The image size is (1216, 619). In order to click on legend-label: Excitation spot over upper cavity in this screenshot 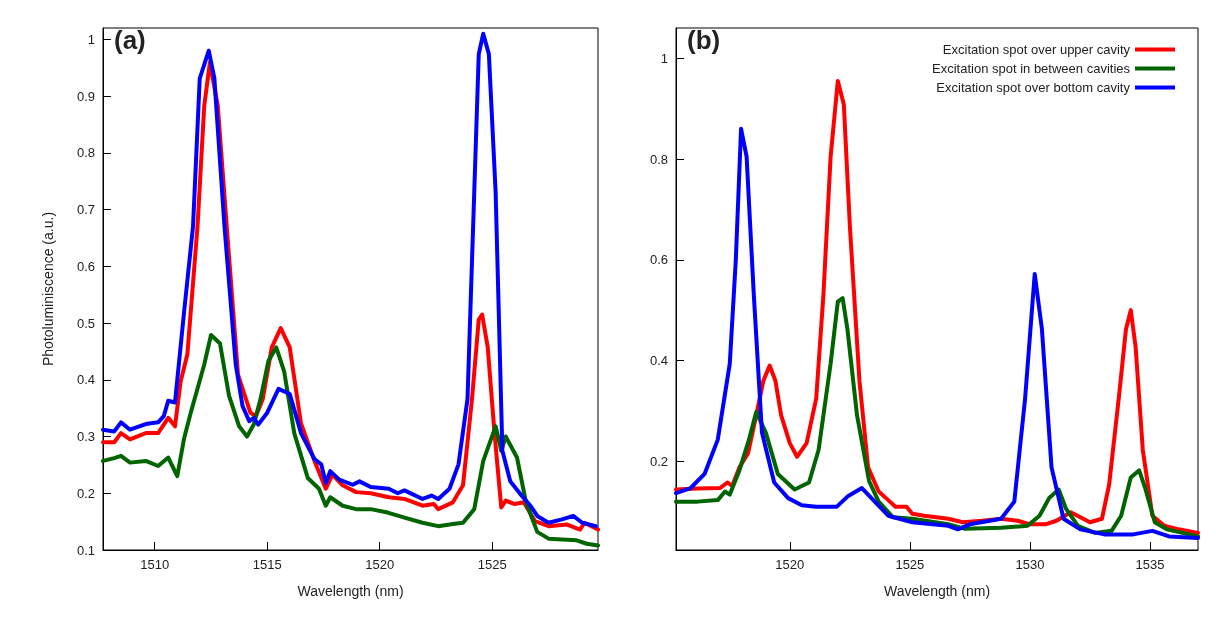, I will do `click(1036, 49)`.